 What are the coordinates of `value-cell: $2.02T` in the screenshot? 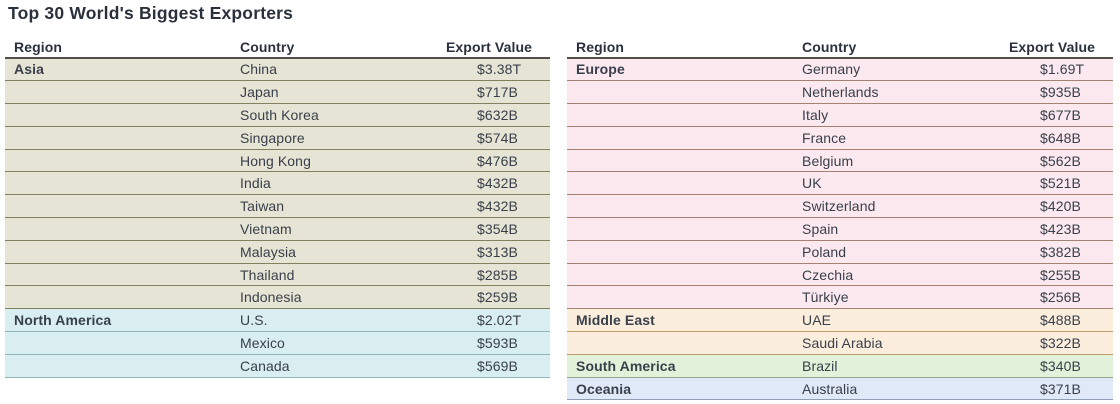 It's located at (499, 320).